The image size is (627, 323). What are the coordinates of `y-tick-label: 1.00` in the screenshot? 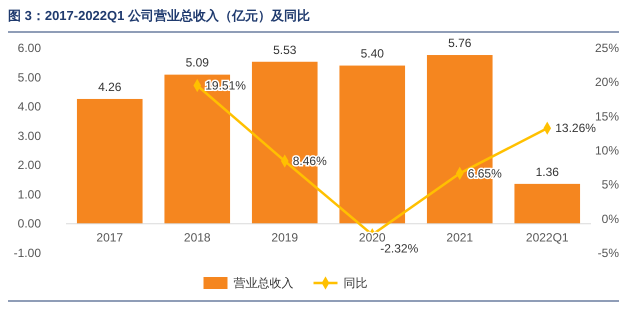 It's located at (30, 194).